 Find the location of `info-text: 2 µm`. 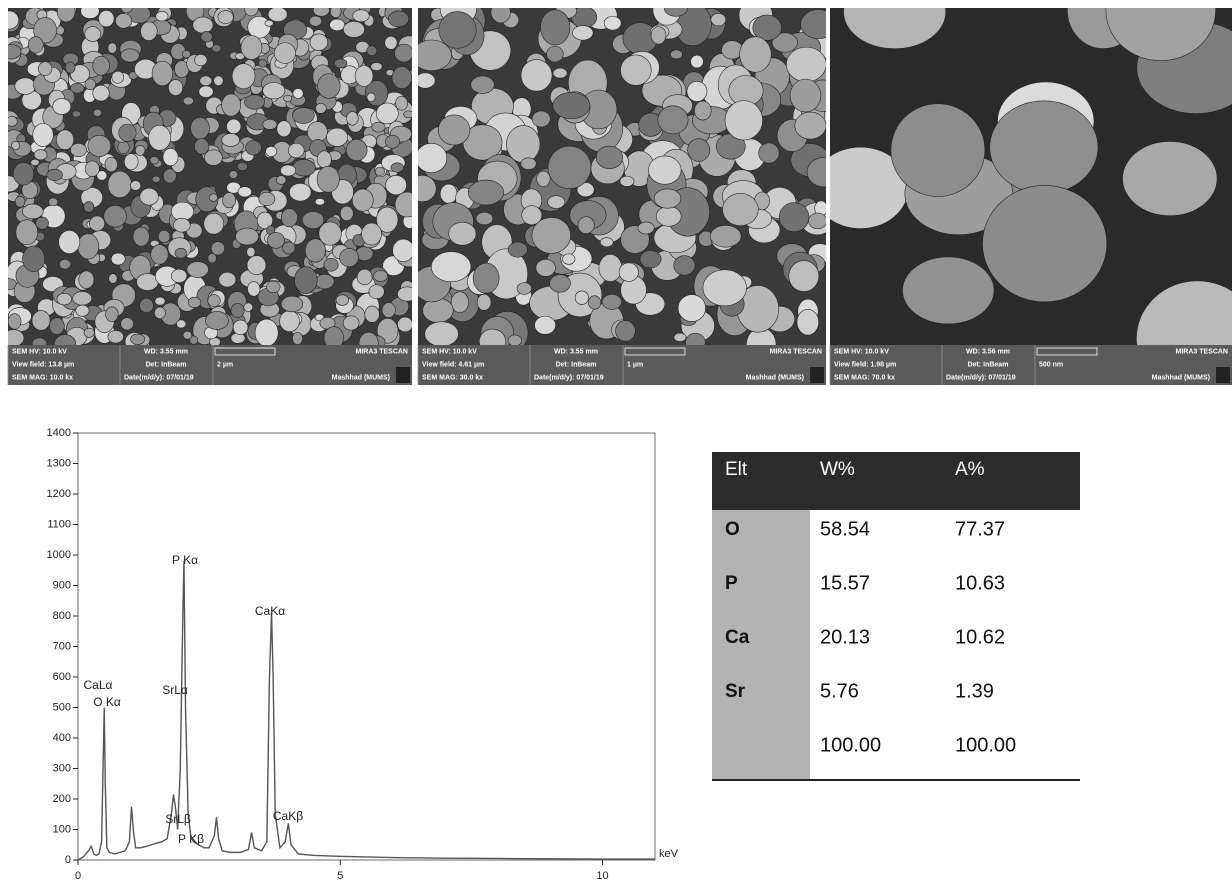

info-text: 2 µm is located at coordinates (225, 364).